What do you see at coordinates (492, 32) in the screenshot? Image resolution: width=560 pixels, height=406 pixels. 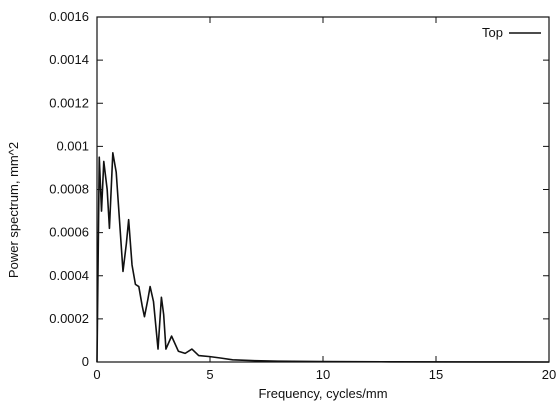 I see `legend-label-top: Top` at bounding box center [492, 32].